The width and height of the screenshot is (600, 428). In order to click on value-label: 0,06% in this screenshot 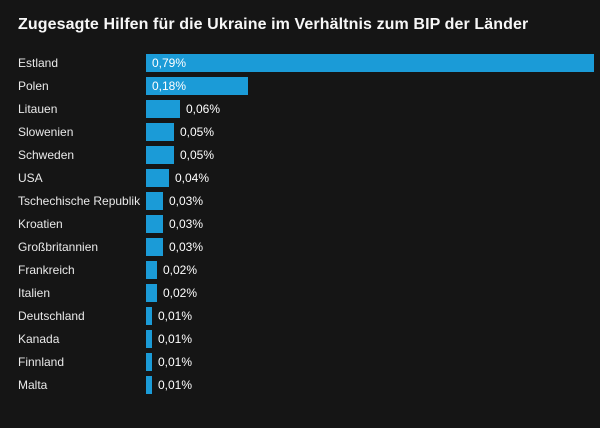, I will do `click(203, 108)`.